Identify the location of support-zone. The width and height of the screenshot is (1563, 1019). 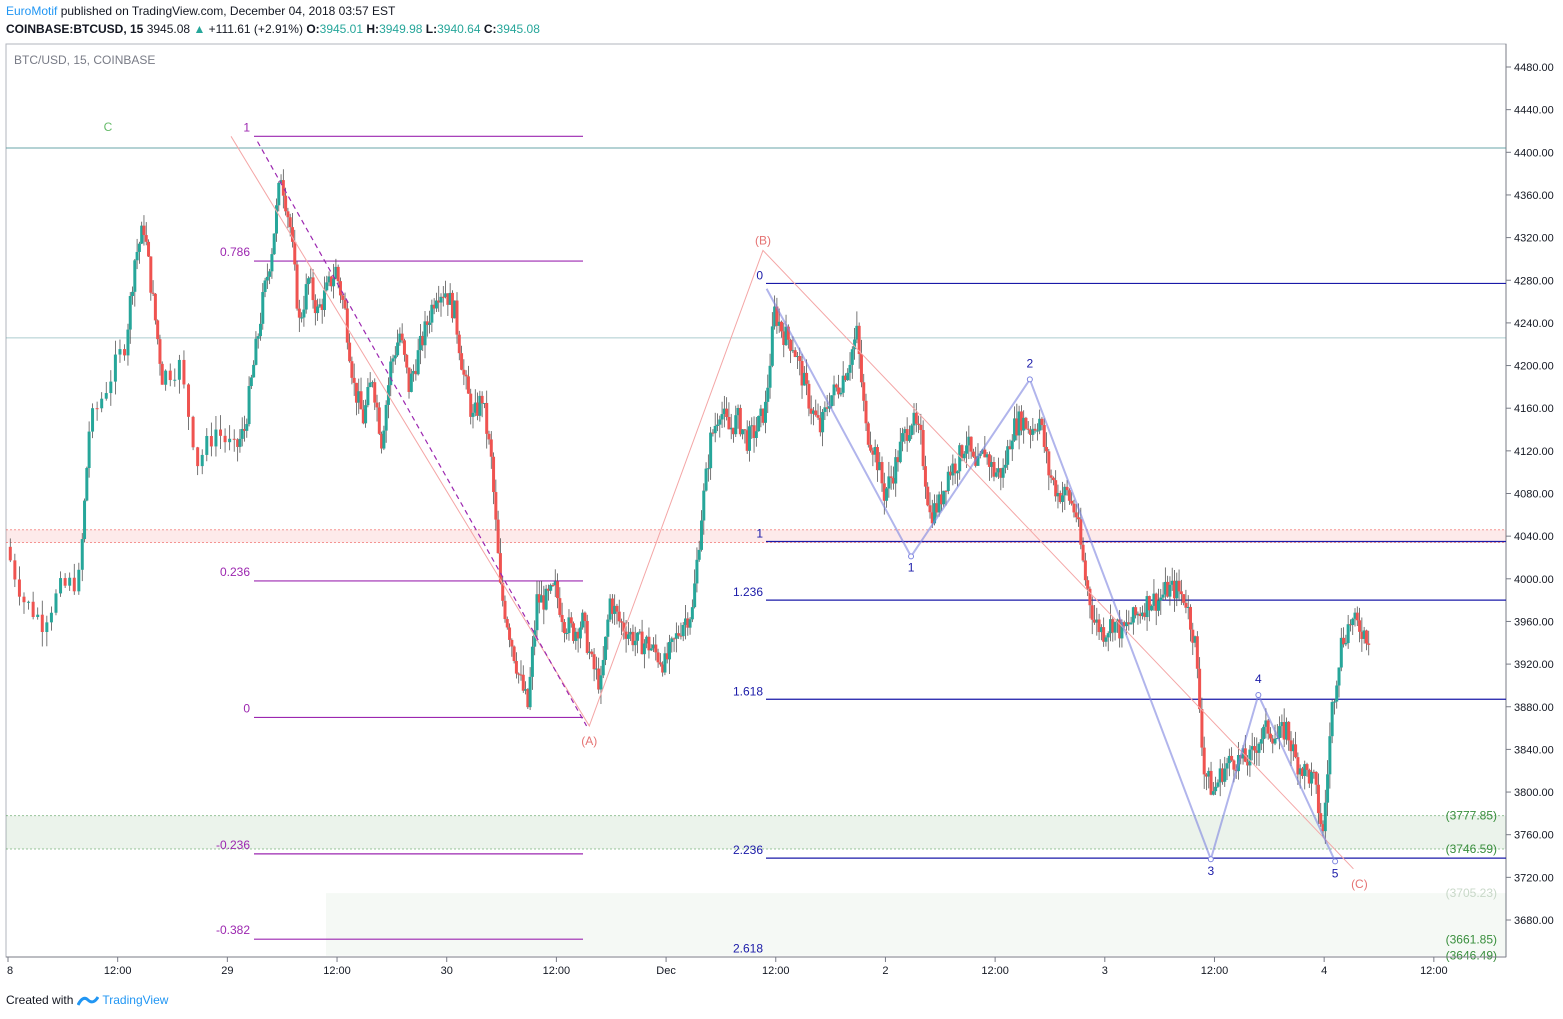
(756, 832).